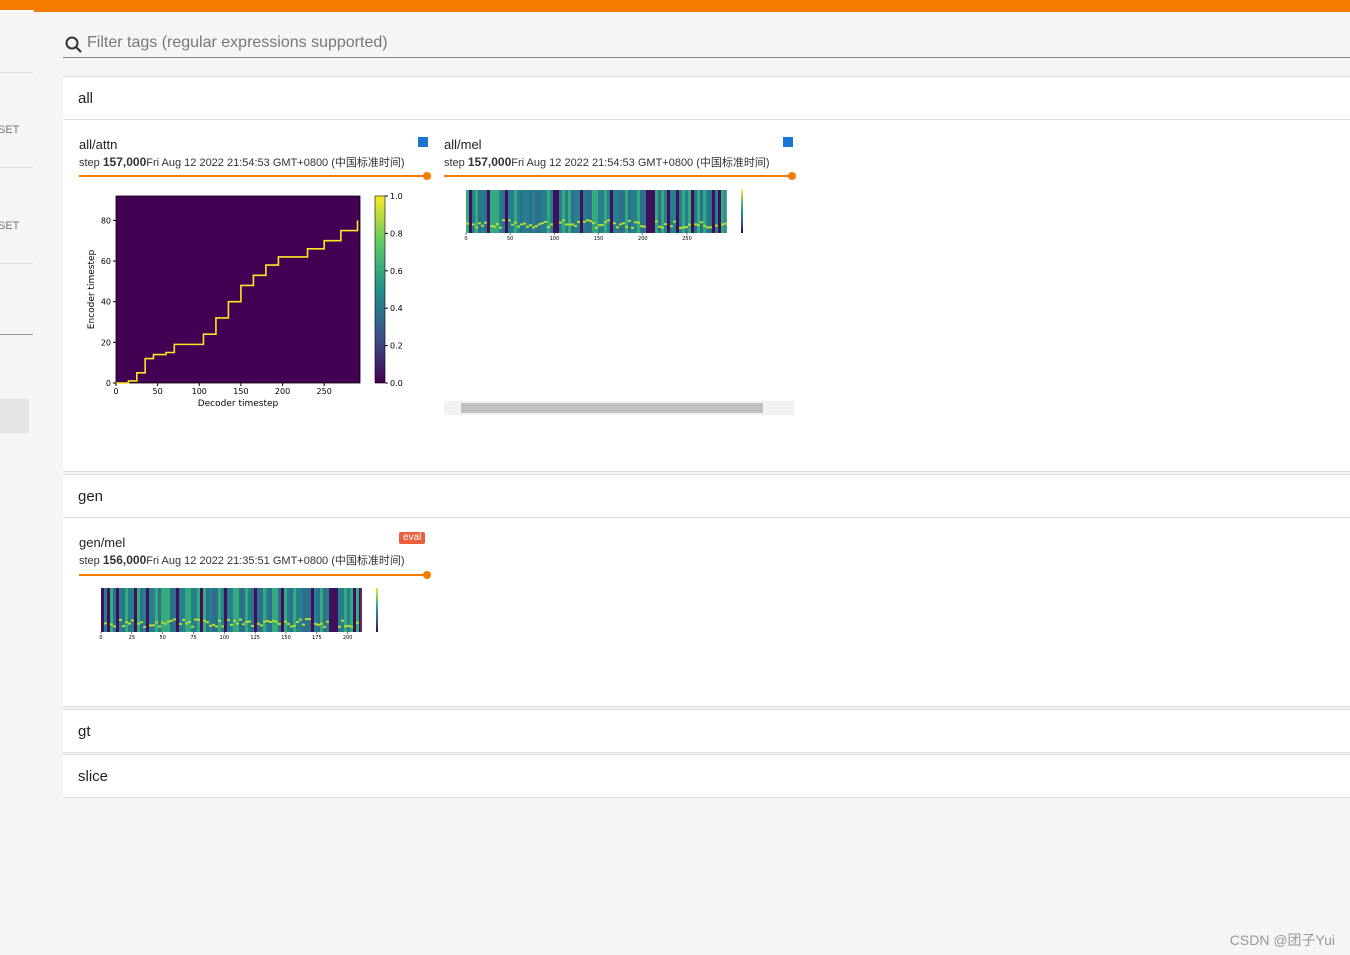  Describe the element at coordinates (706, 98) in the screenshot. I see `section-header: all` at that location.